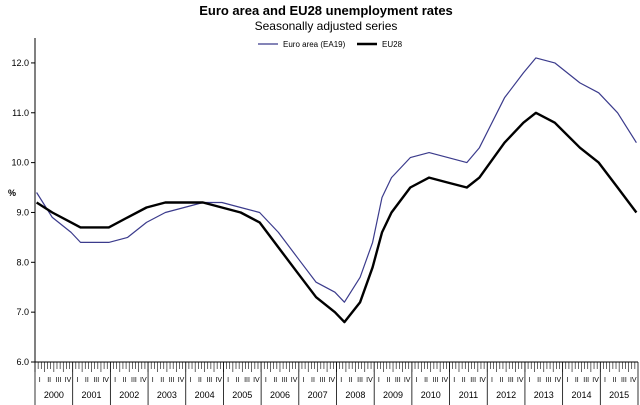  I want to click on y-tick-label: 12.0, so click(20, 63).